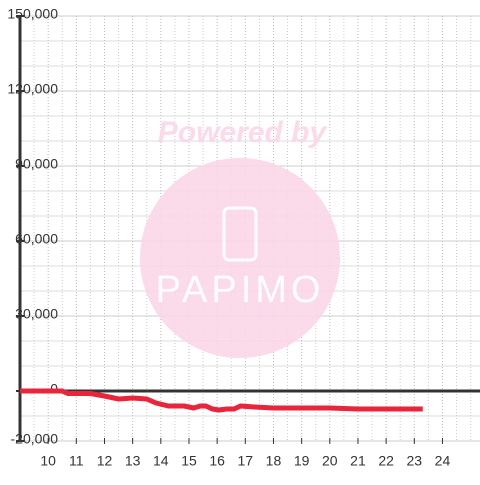 The image size is (480, 485). What do you see at coordinates (161, 461) in the screenshot?
I see `x-tick-label: 14` at bounding box center [161, 461].